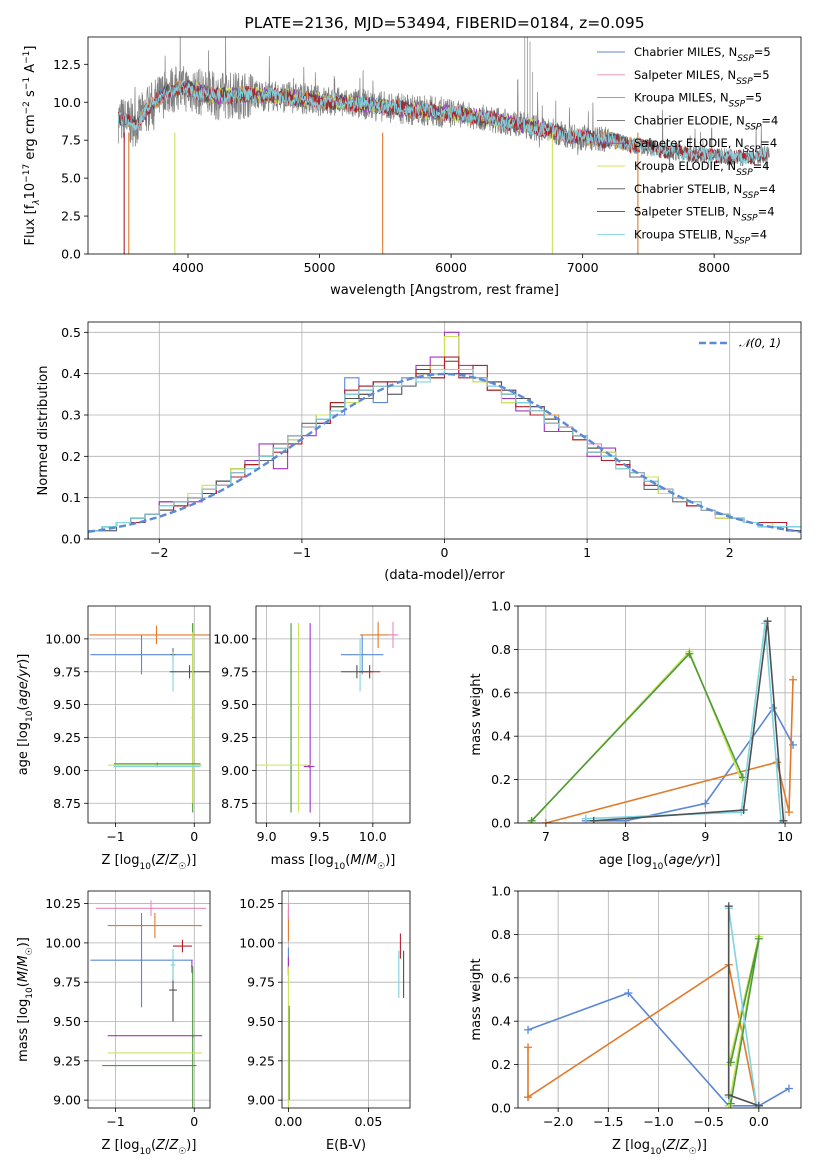  I want to click on y-tick-label: 8.75, so click(67, 803).